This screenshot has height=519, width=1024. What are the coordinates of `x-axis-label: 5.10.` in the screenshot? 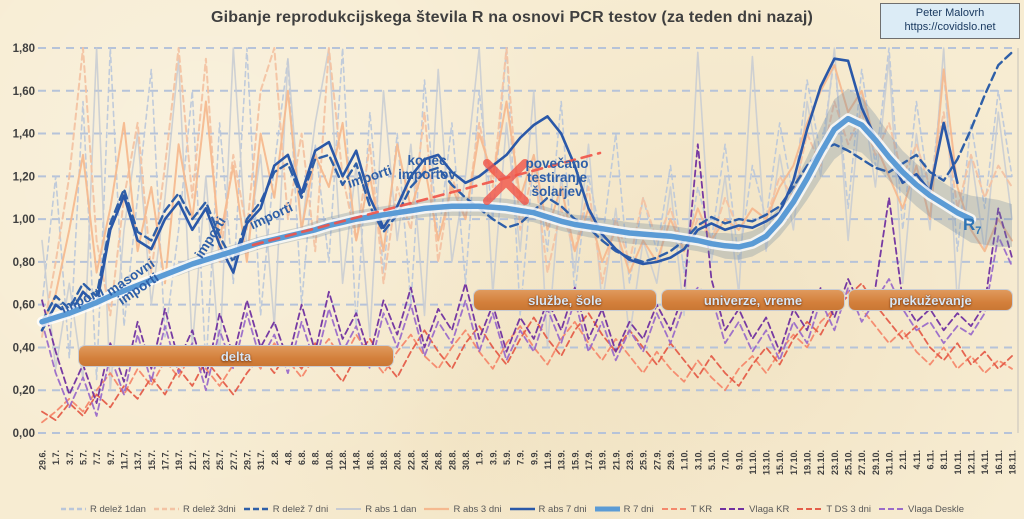 It's located at (712, 460).